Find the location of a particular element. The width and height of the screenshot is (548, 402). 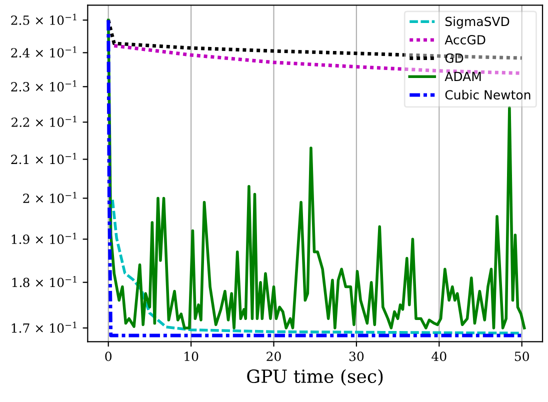

y-tick-label: 1.8 × 10$^{−1}$ is located at coordinates (44, 282).